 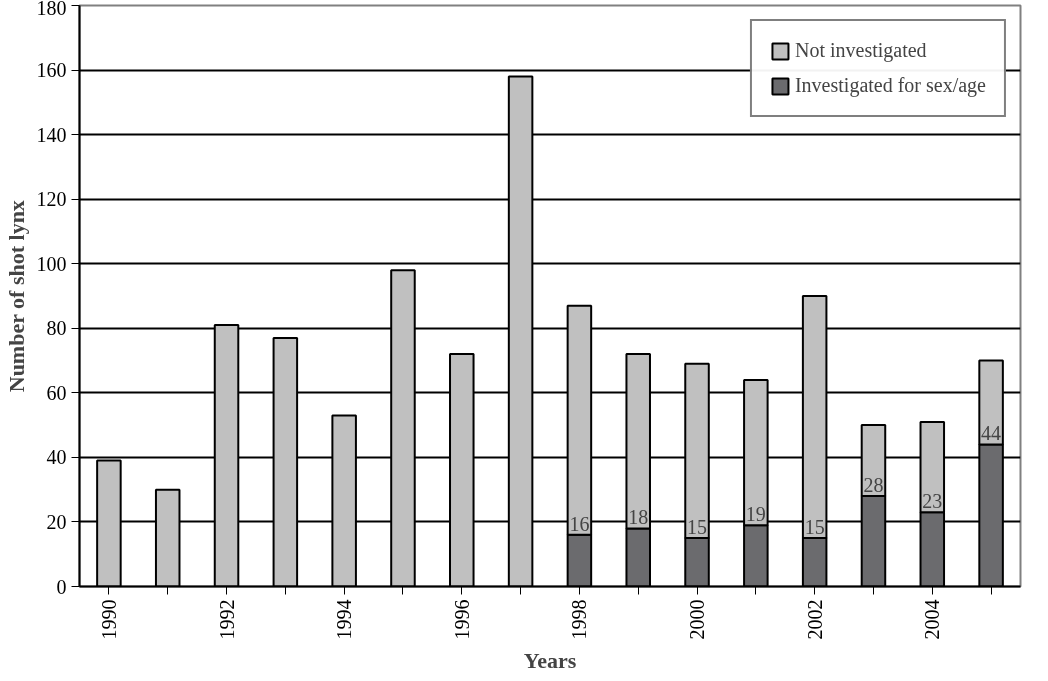 I want to click on data-label: 16, so click(x=579, y=523).